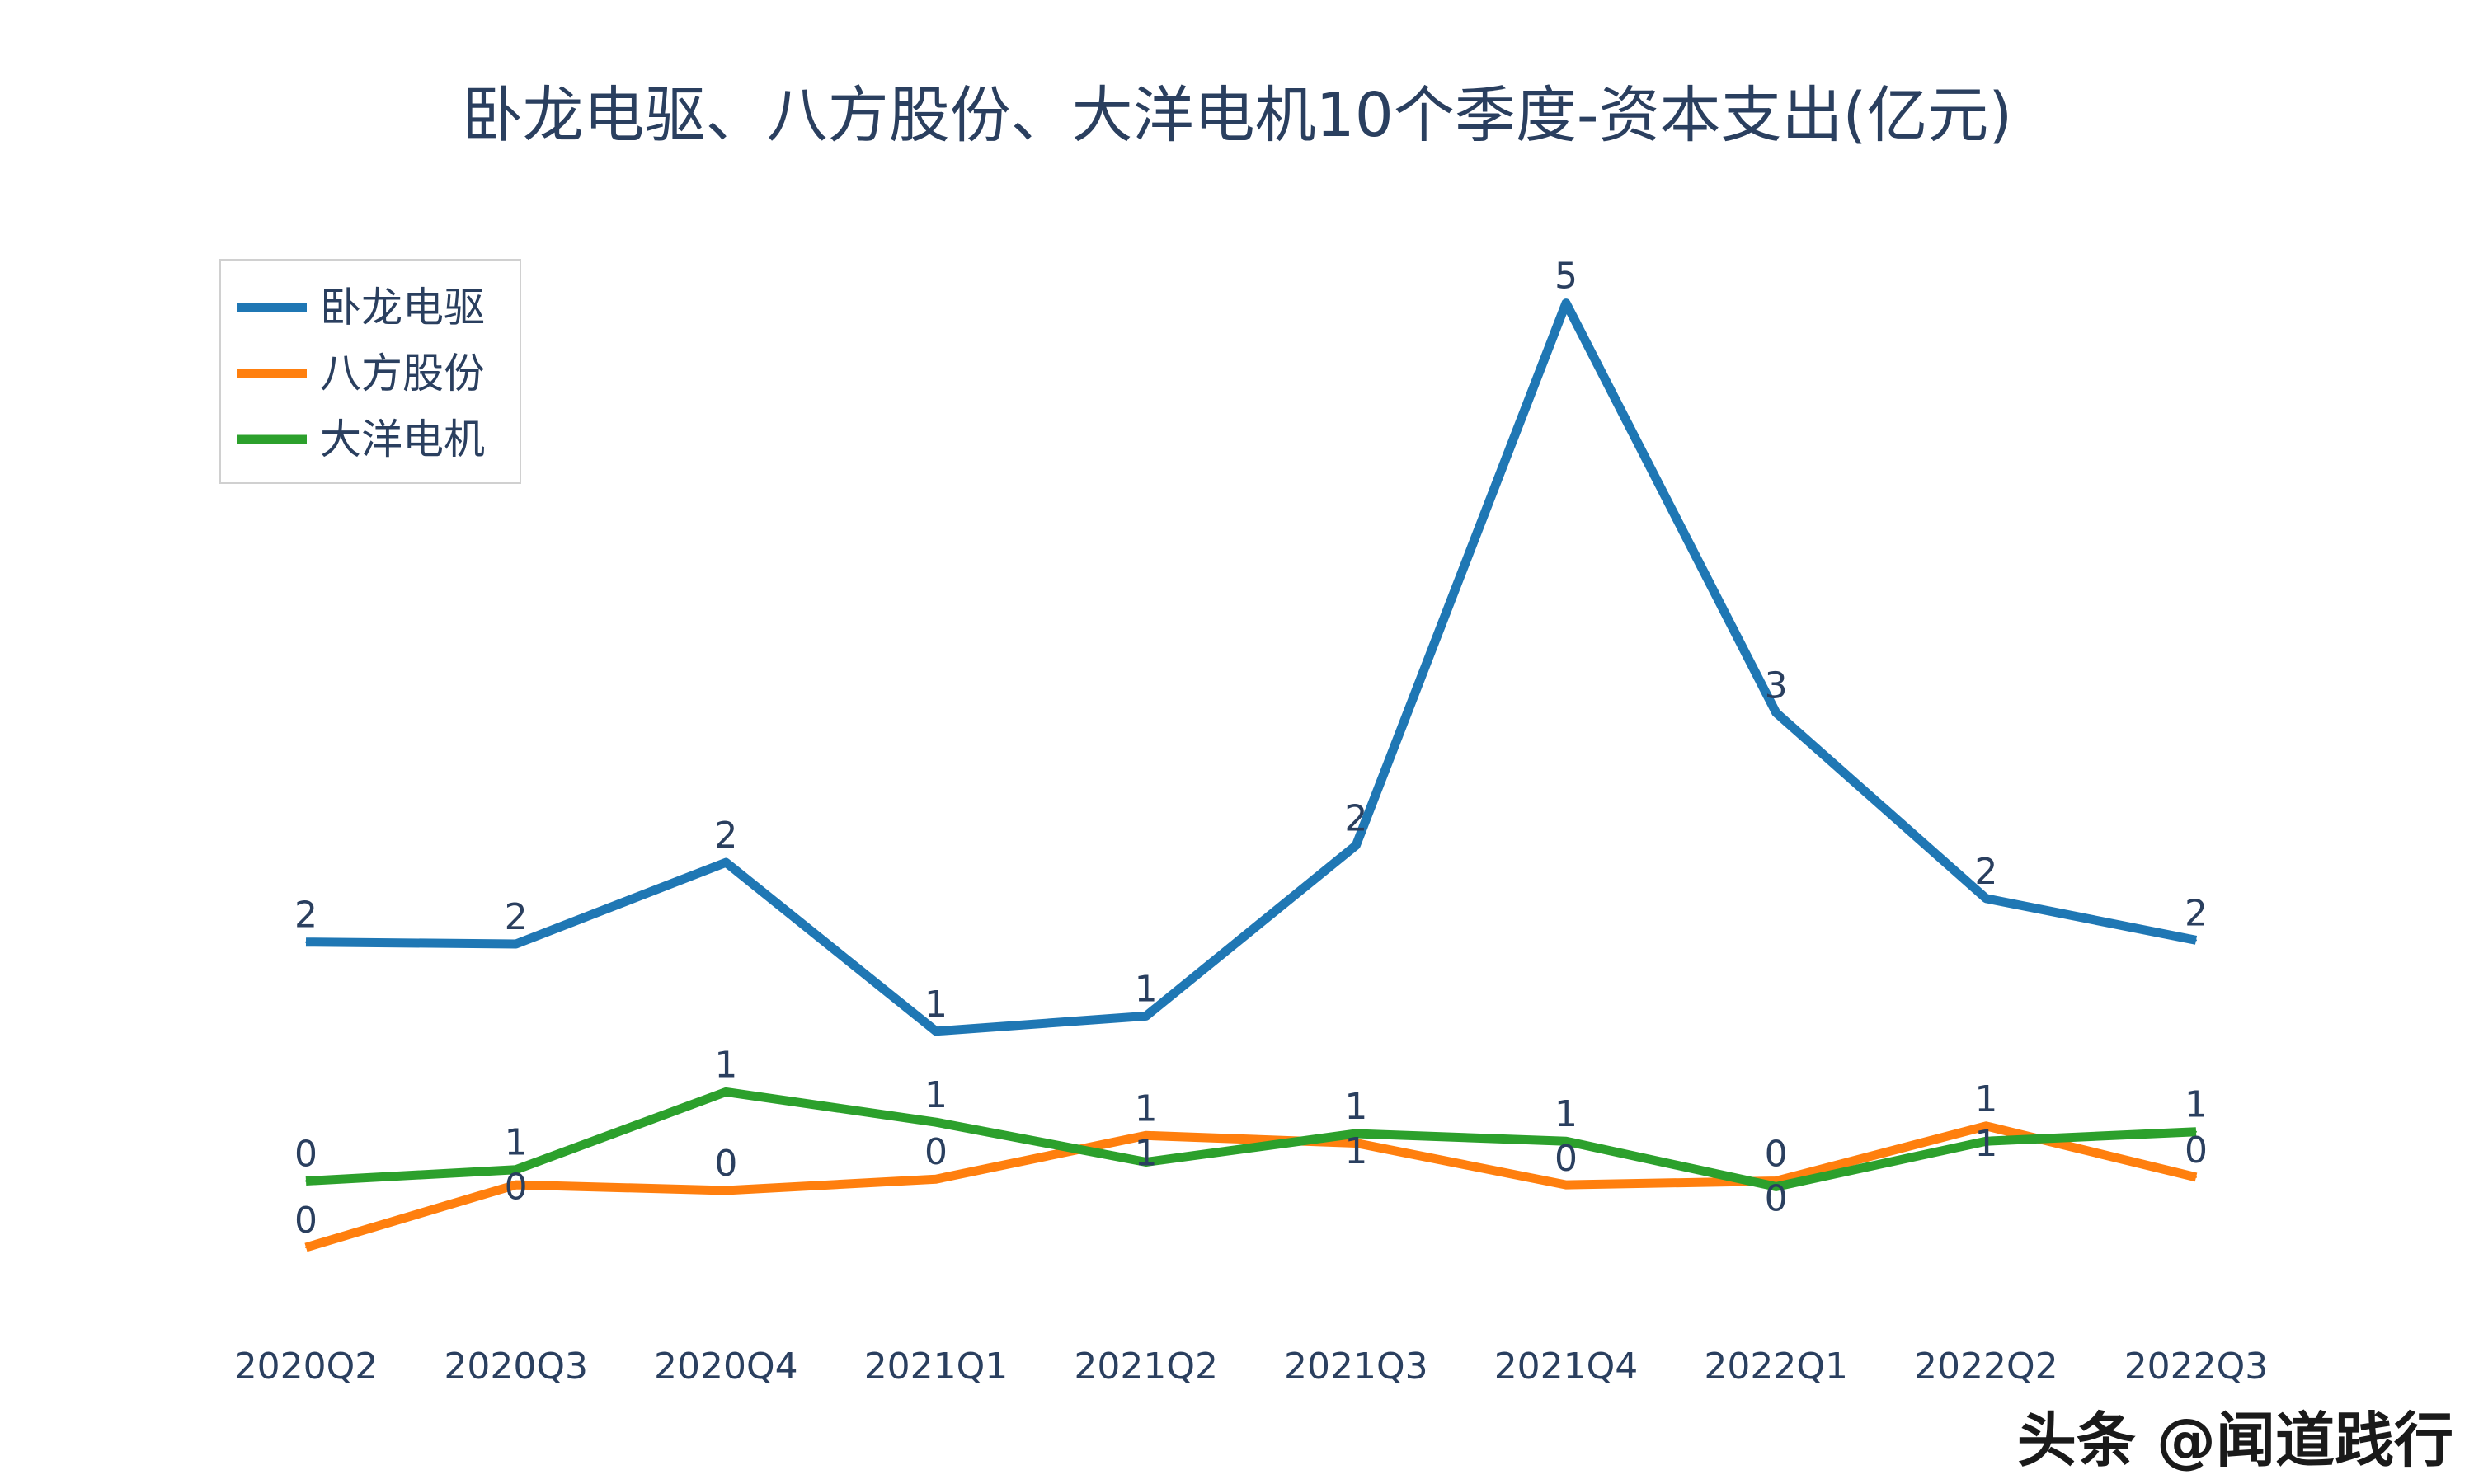 Image resolution: width=2474 pixels, height=1484 pixels. I want to click on x-tick-label: 2022Q1, so click(1776, 1366).